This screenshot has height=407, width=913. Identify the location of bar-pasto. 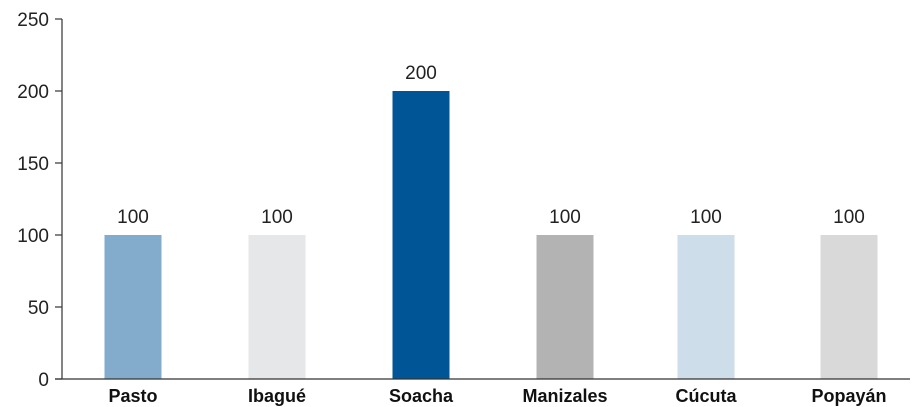
(133, 307).